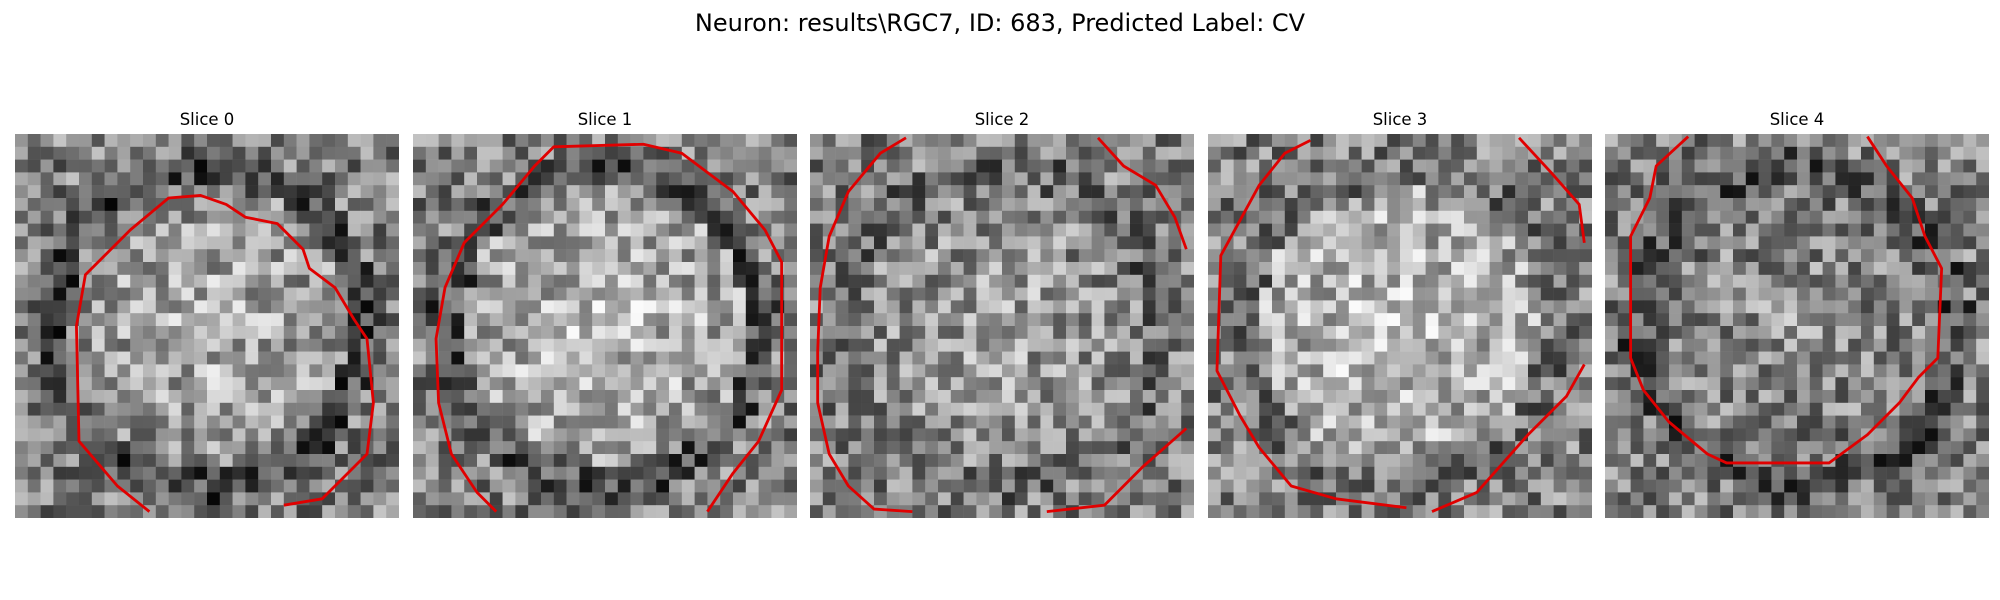 The height and width of the screenshot is (600, 2000). Describe the element at coordinates (207, 119) in the screenshot. I see `slice-0-title: Slice 0` at that location.